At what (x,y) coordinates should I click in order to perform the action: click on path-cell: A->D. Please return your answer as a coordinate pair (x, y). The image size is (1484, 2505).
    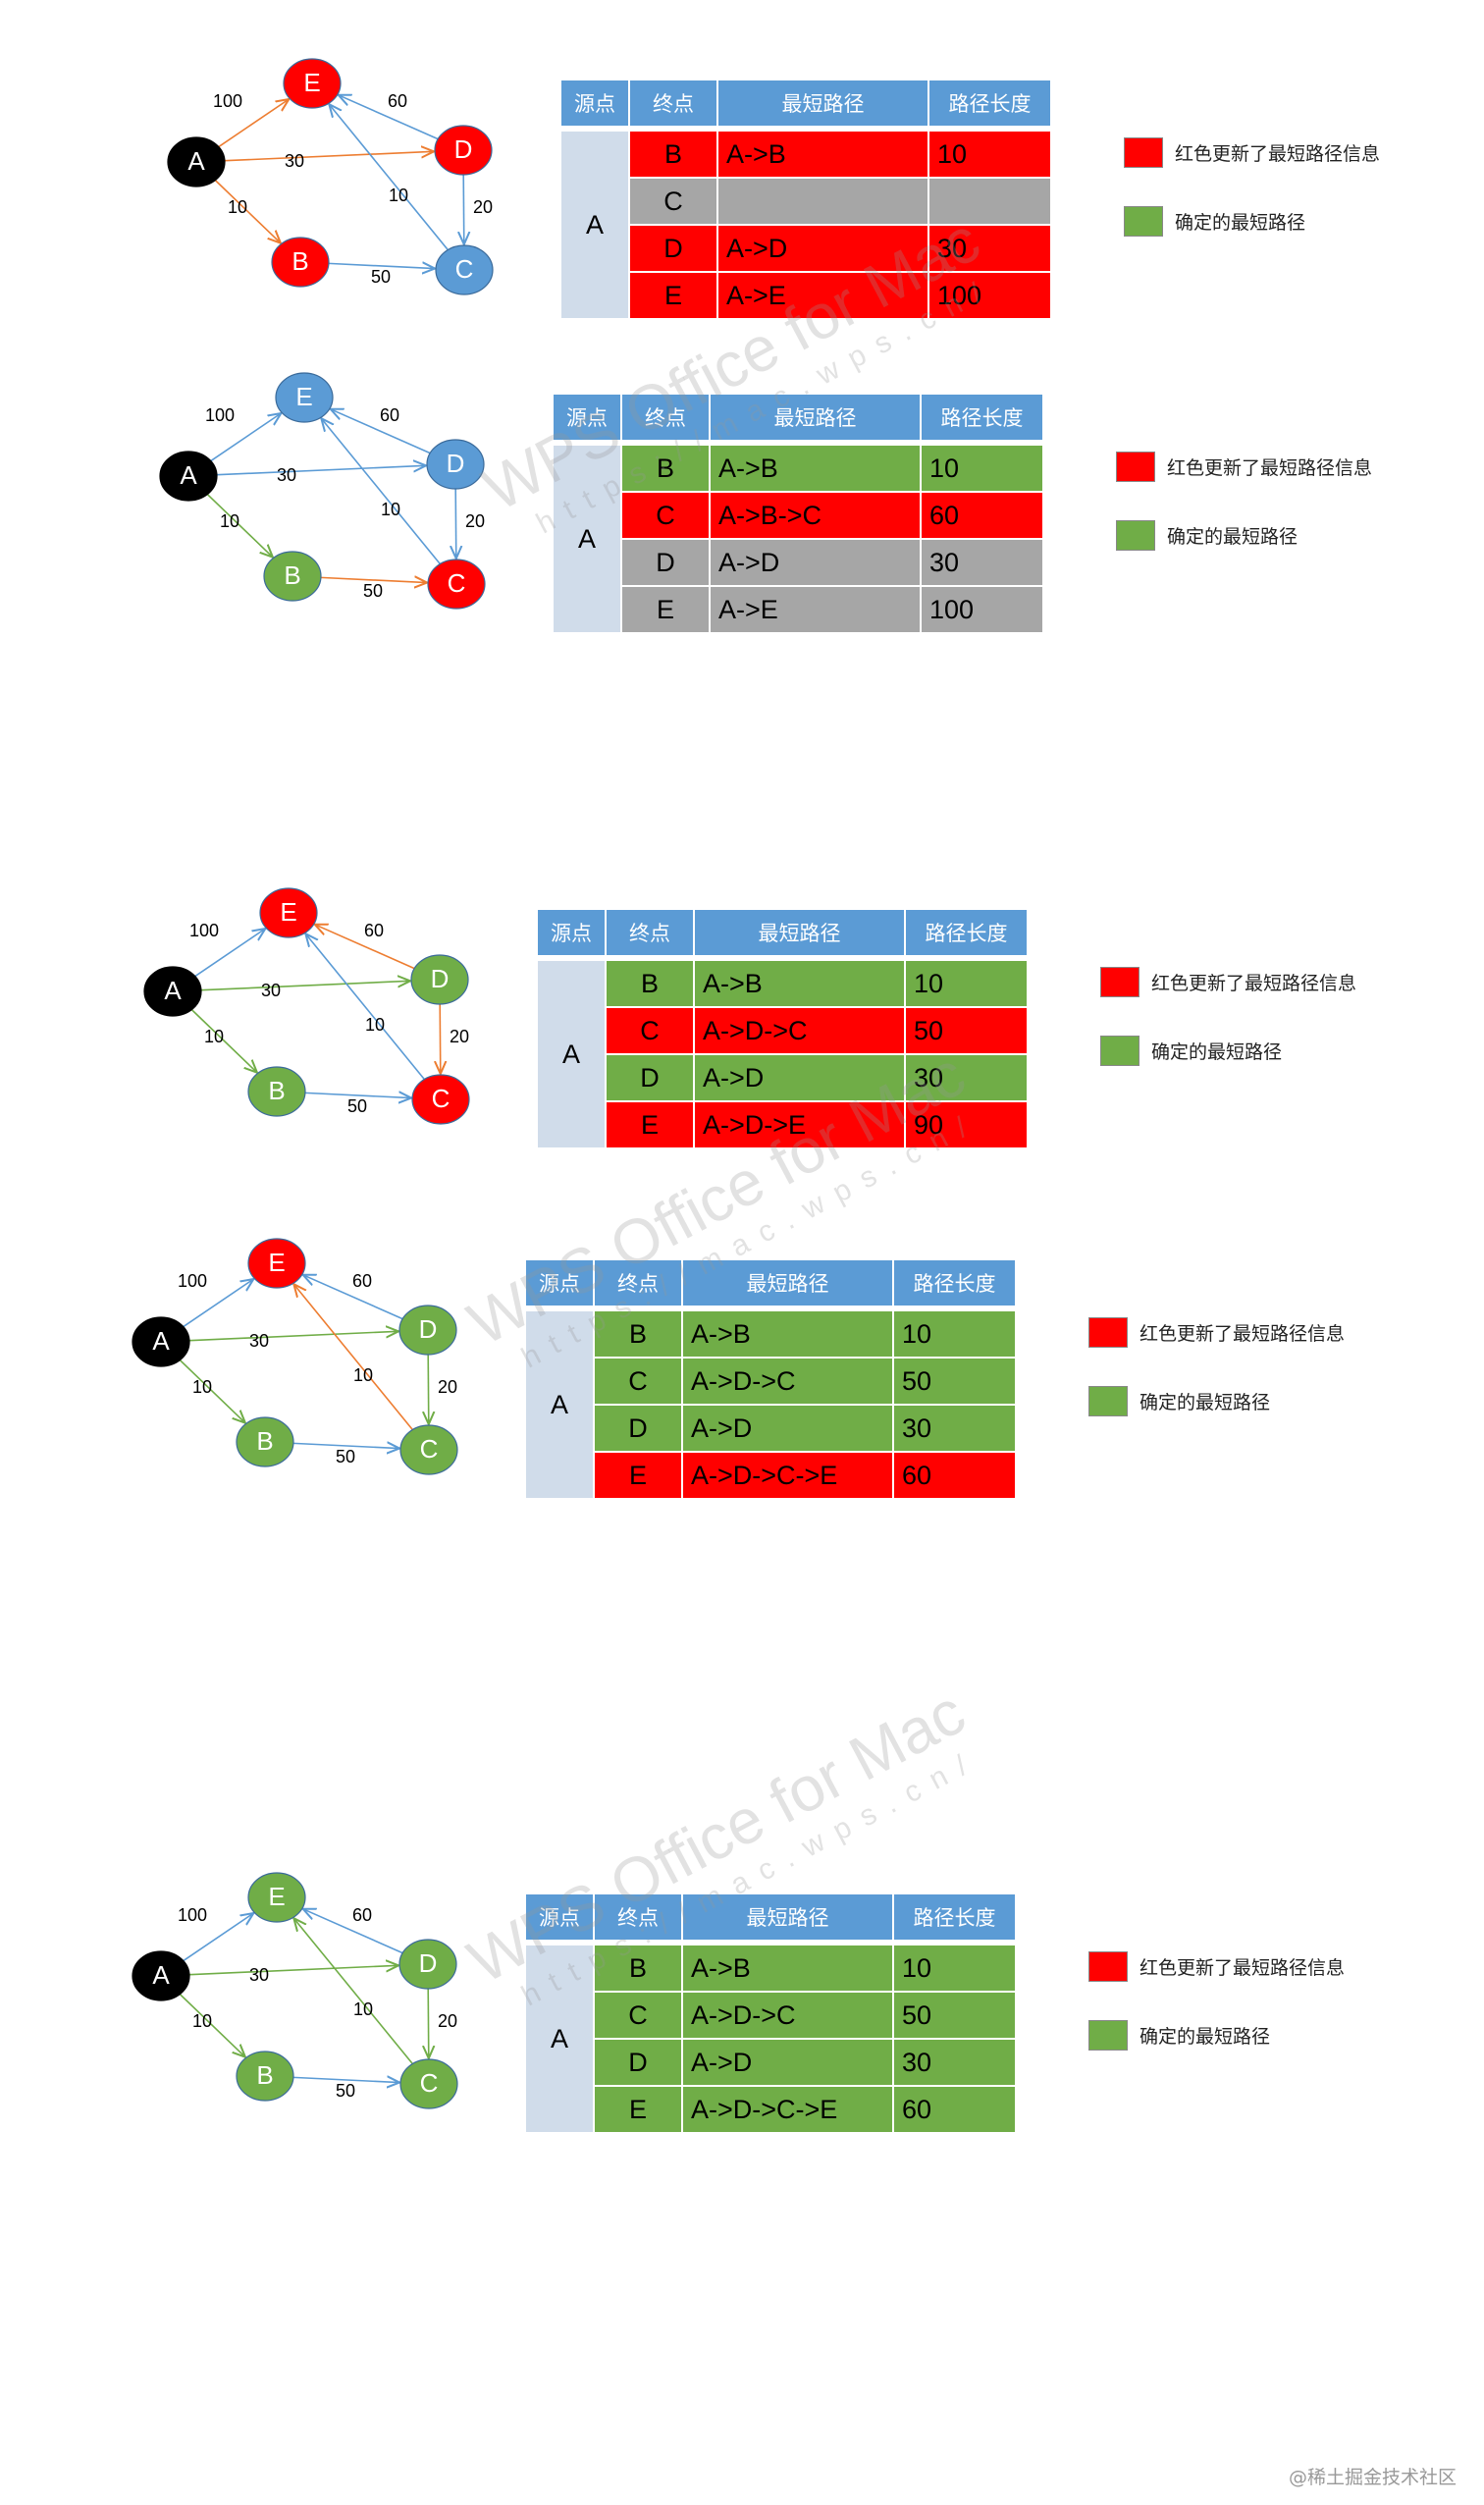
    Looking at the image, I should click on (787, 2062).